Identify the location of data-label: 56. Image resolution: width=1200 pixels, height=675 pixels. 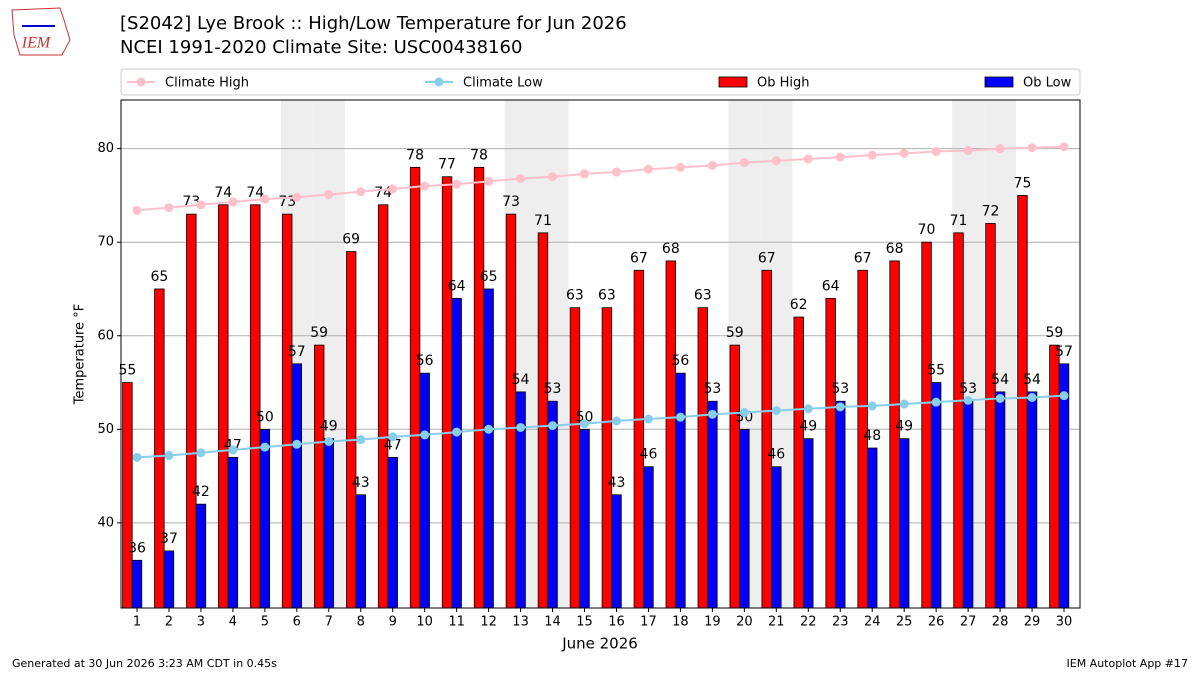
(681, 361).